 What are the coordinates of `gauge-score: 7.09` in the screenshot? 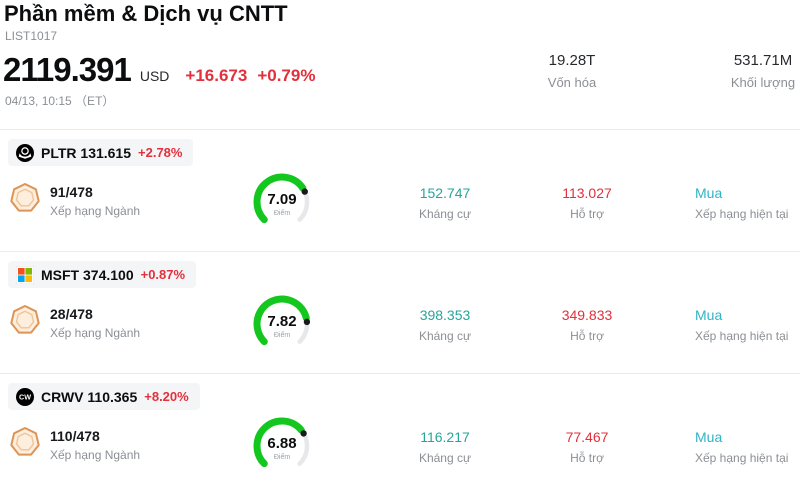 It's located at (282, 199).